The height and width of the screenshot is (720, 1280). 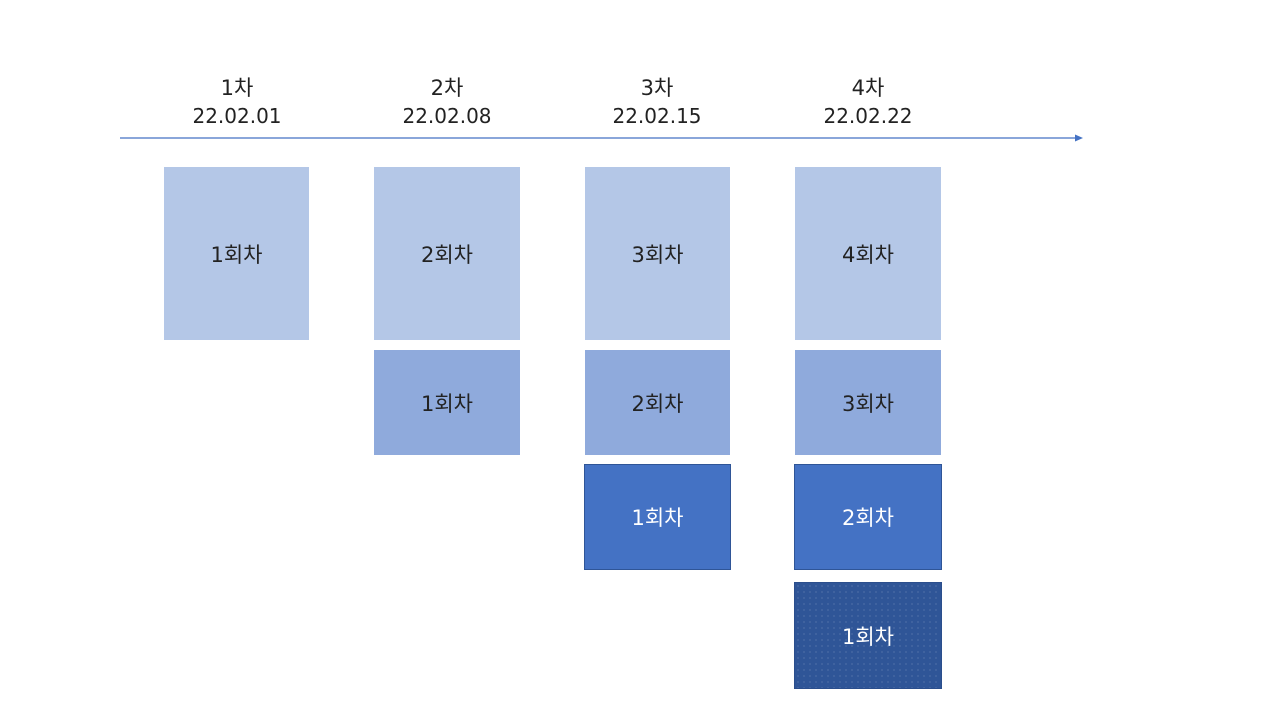 What do you see at coordinates (447, 102) in the screenshot?
I see `column-header-2: 2차 22.02.08` at bounding box center [447, 102].